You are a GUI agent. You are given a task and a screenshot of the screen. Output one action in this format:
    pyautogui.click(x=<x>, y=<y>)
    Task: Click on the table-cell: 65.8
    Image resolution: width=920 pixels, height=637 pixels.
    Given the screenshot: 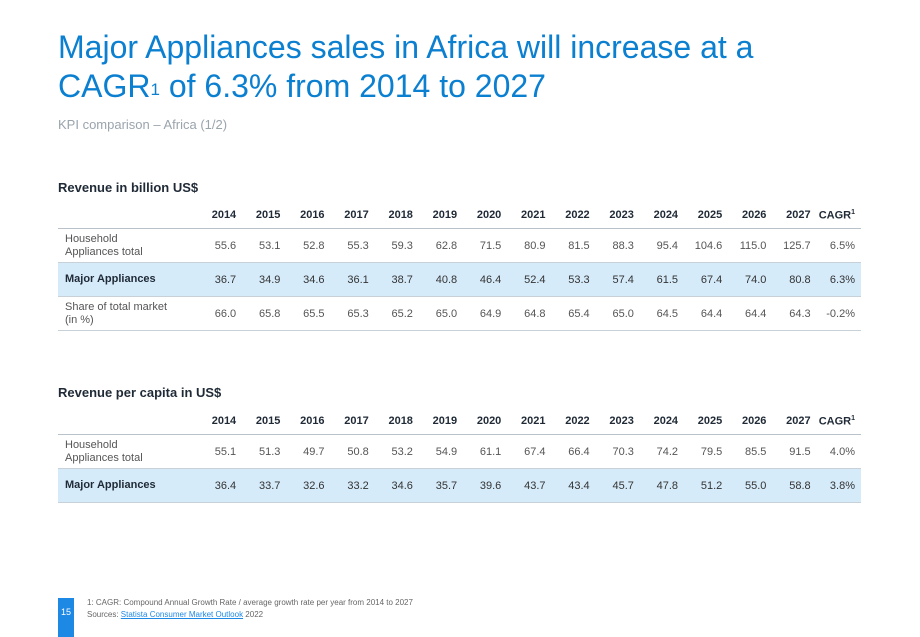 What is the action you would take?
    pyautogui.click(x=269, y=313)
    